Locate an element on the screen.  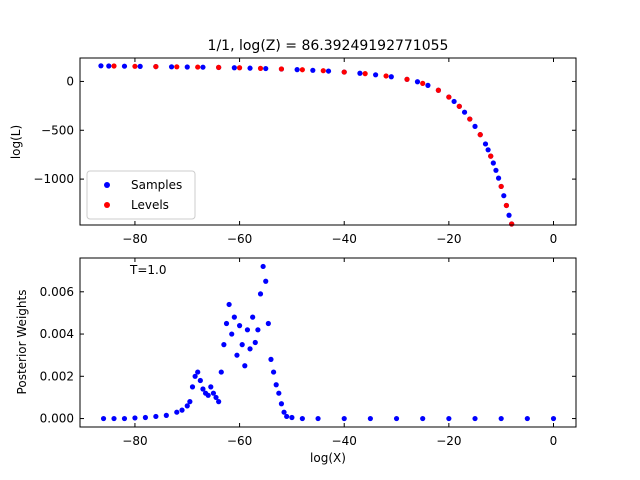
bottom-x-tick-label: −20 is located at coordinates (448, 441).